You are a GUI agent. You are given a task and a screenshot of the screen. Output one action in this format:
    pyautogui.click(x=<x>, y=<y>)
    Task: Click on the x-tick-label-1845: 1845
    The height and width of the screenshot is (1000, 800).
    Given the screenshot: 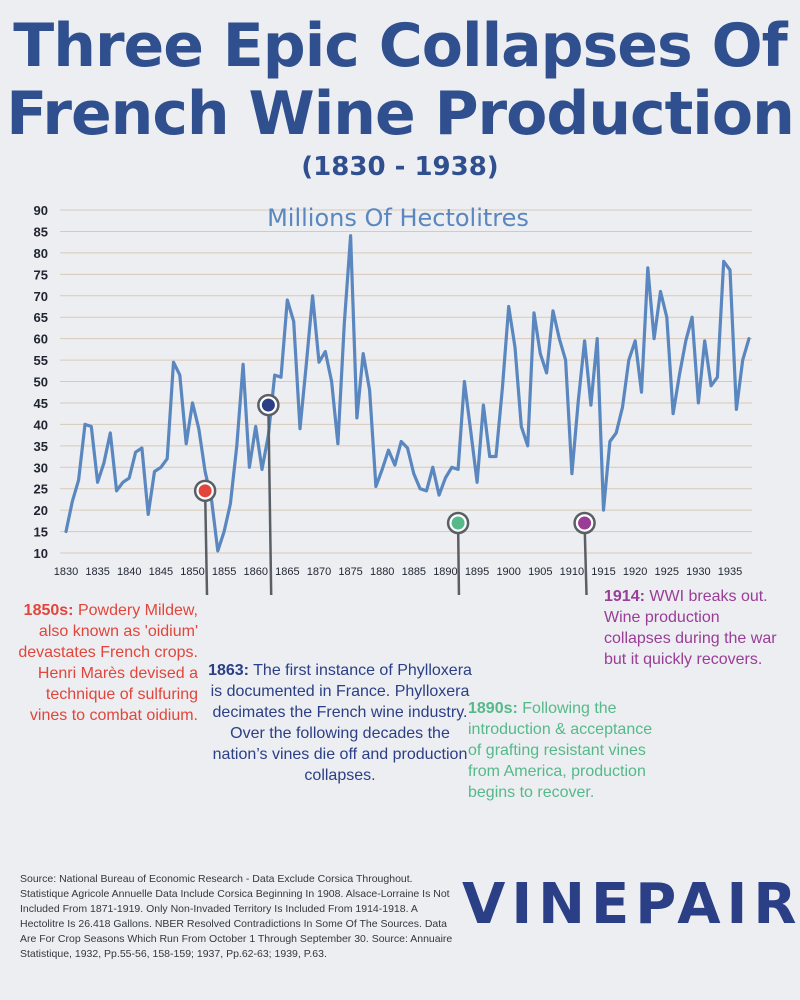 What is the action you would take?
    pyautogui.click(x=161, y=572)
    